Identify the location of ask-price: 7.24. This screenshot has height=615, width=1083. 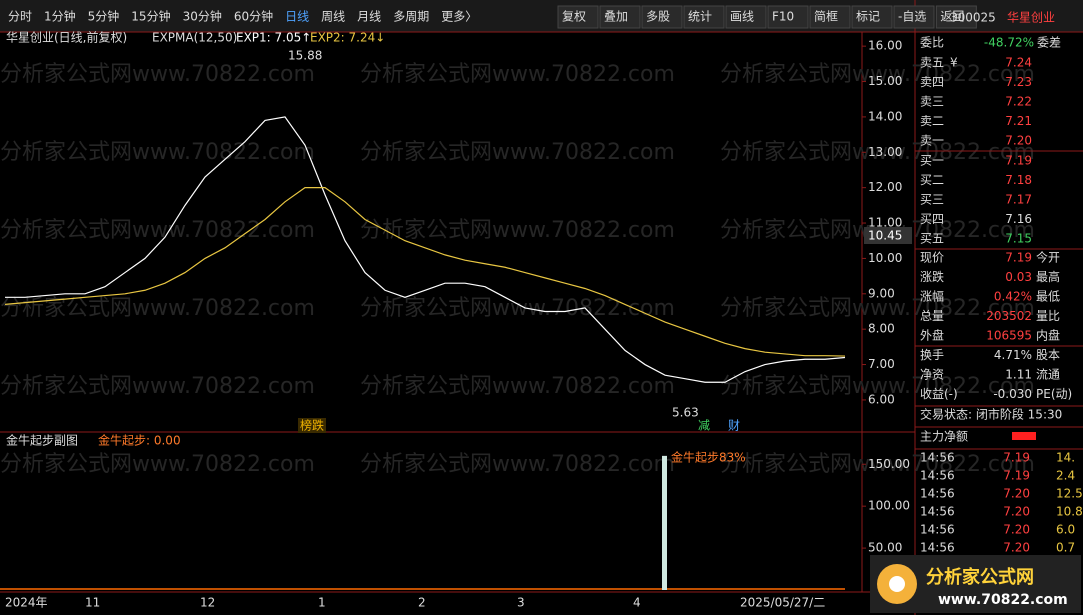
(1018, 63).